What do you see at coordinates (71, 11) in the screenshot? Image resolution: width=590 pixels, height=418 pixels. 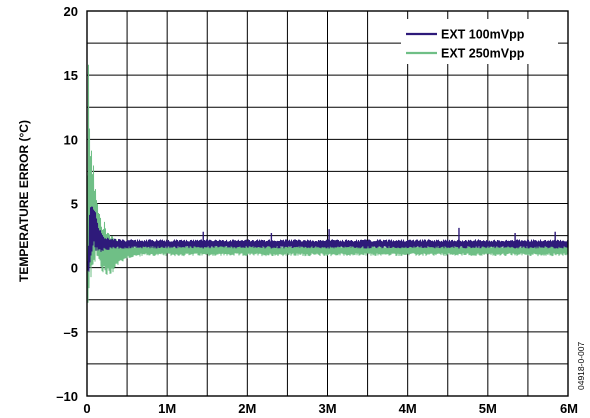 I see `y-tick-label: 20` at bounding box center [71, 11].